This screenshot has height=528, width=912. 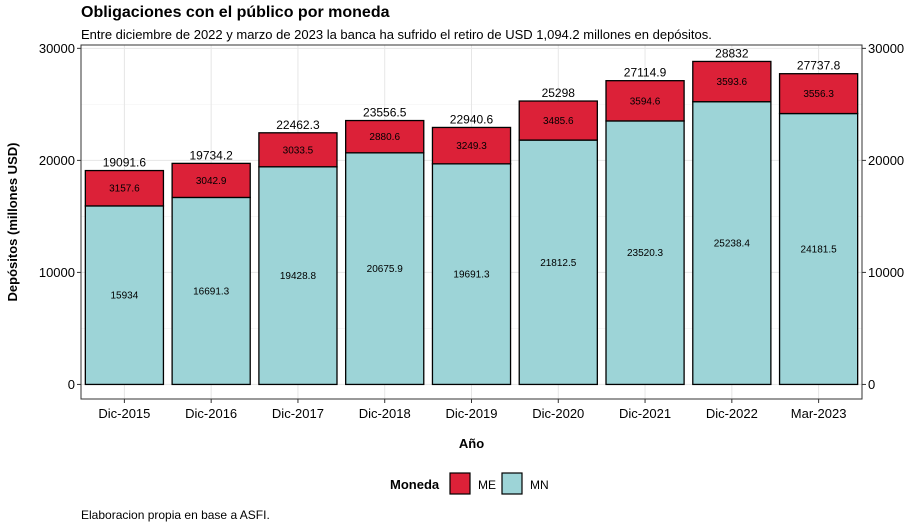 I want to click on x-tick-label: Dic-2017, so click(x=298, y=413).